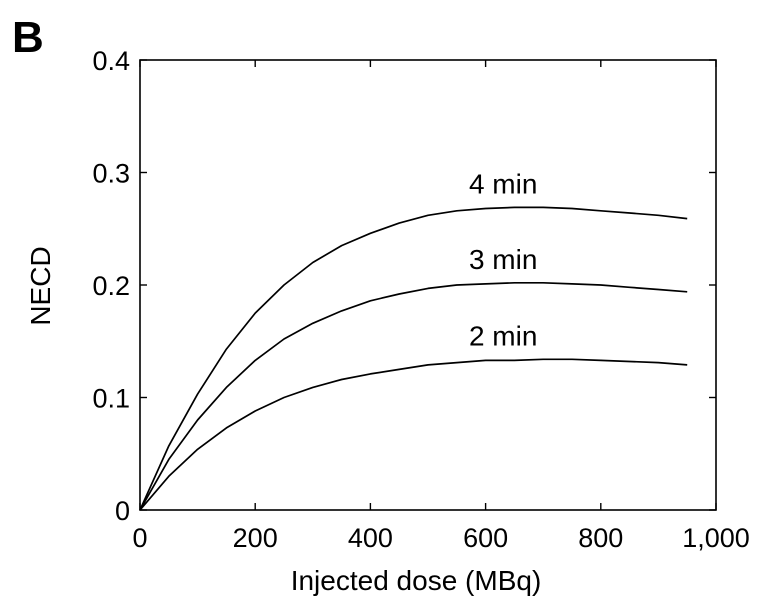 The width and height of the screenshot is (773, 606). What do you see at coordinates (111, 61) in the screenshot?
I see `y-tick-label: 0.4` at bounding box center [111, 61].